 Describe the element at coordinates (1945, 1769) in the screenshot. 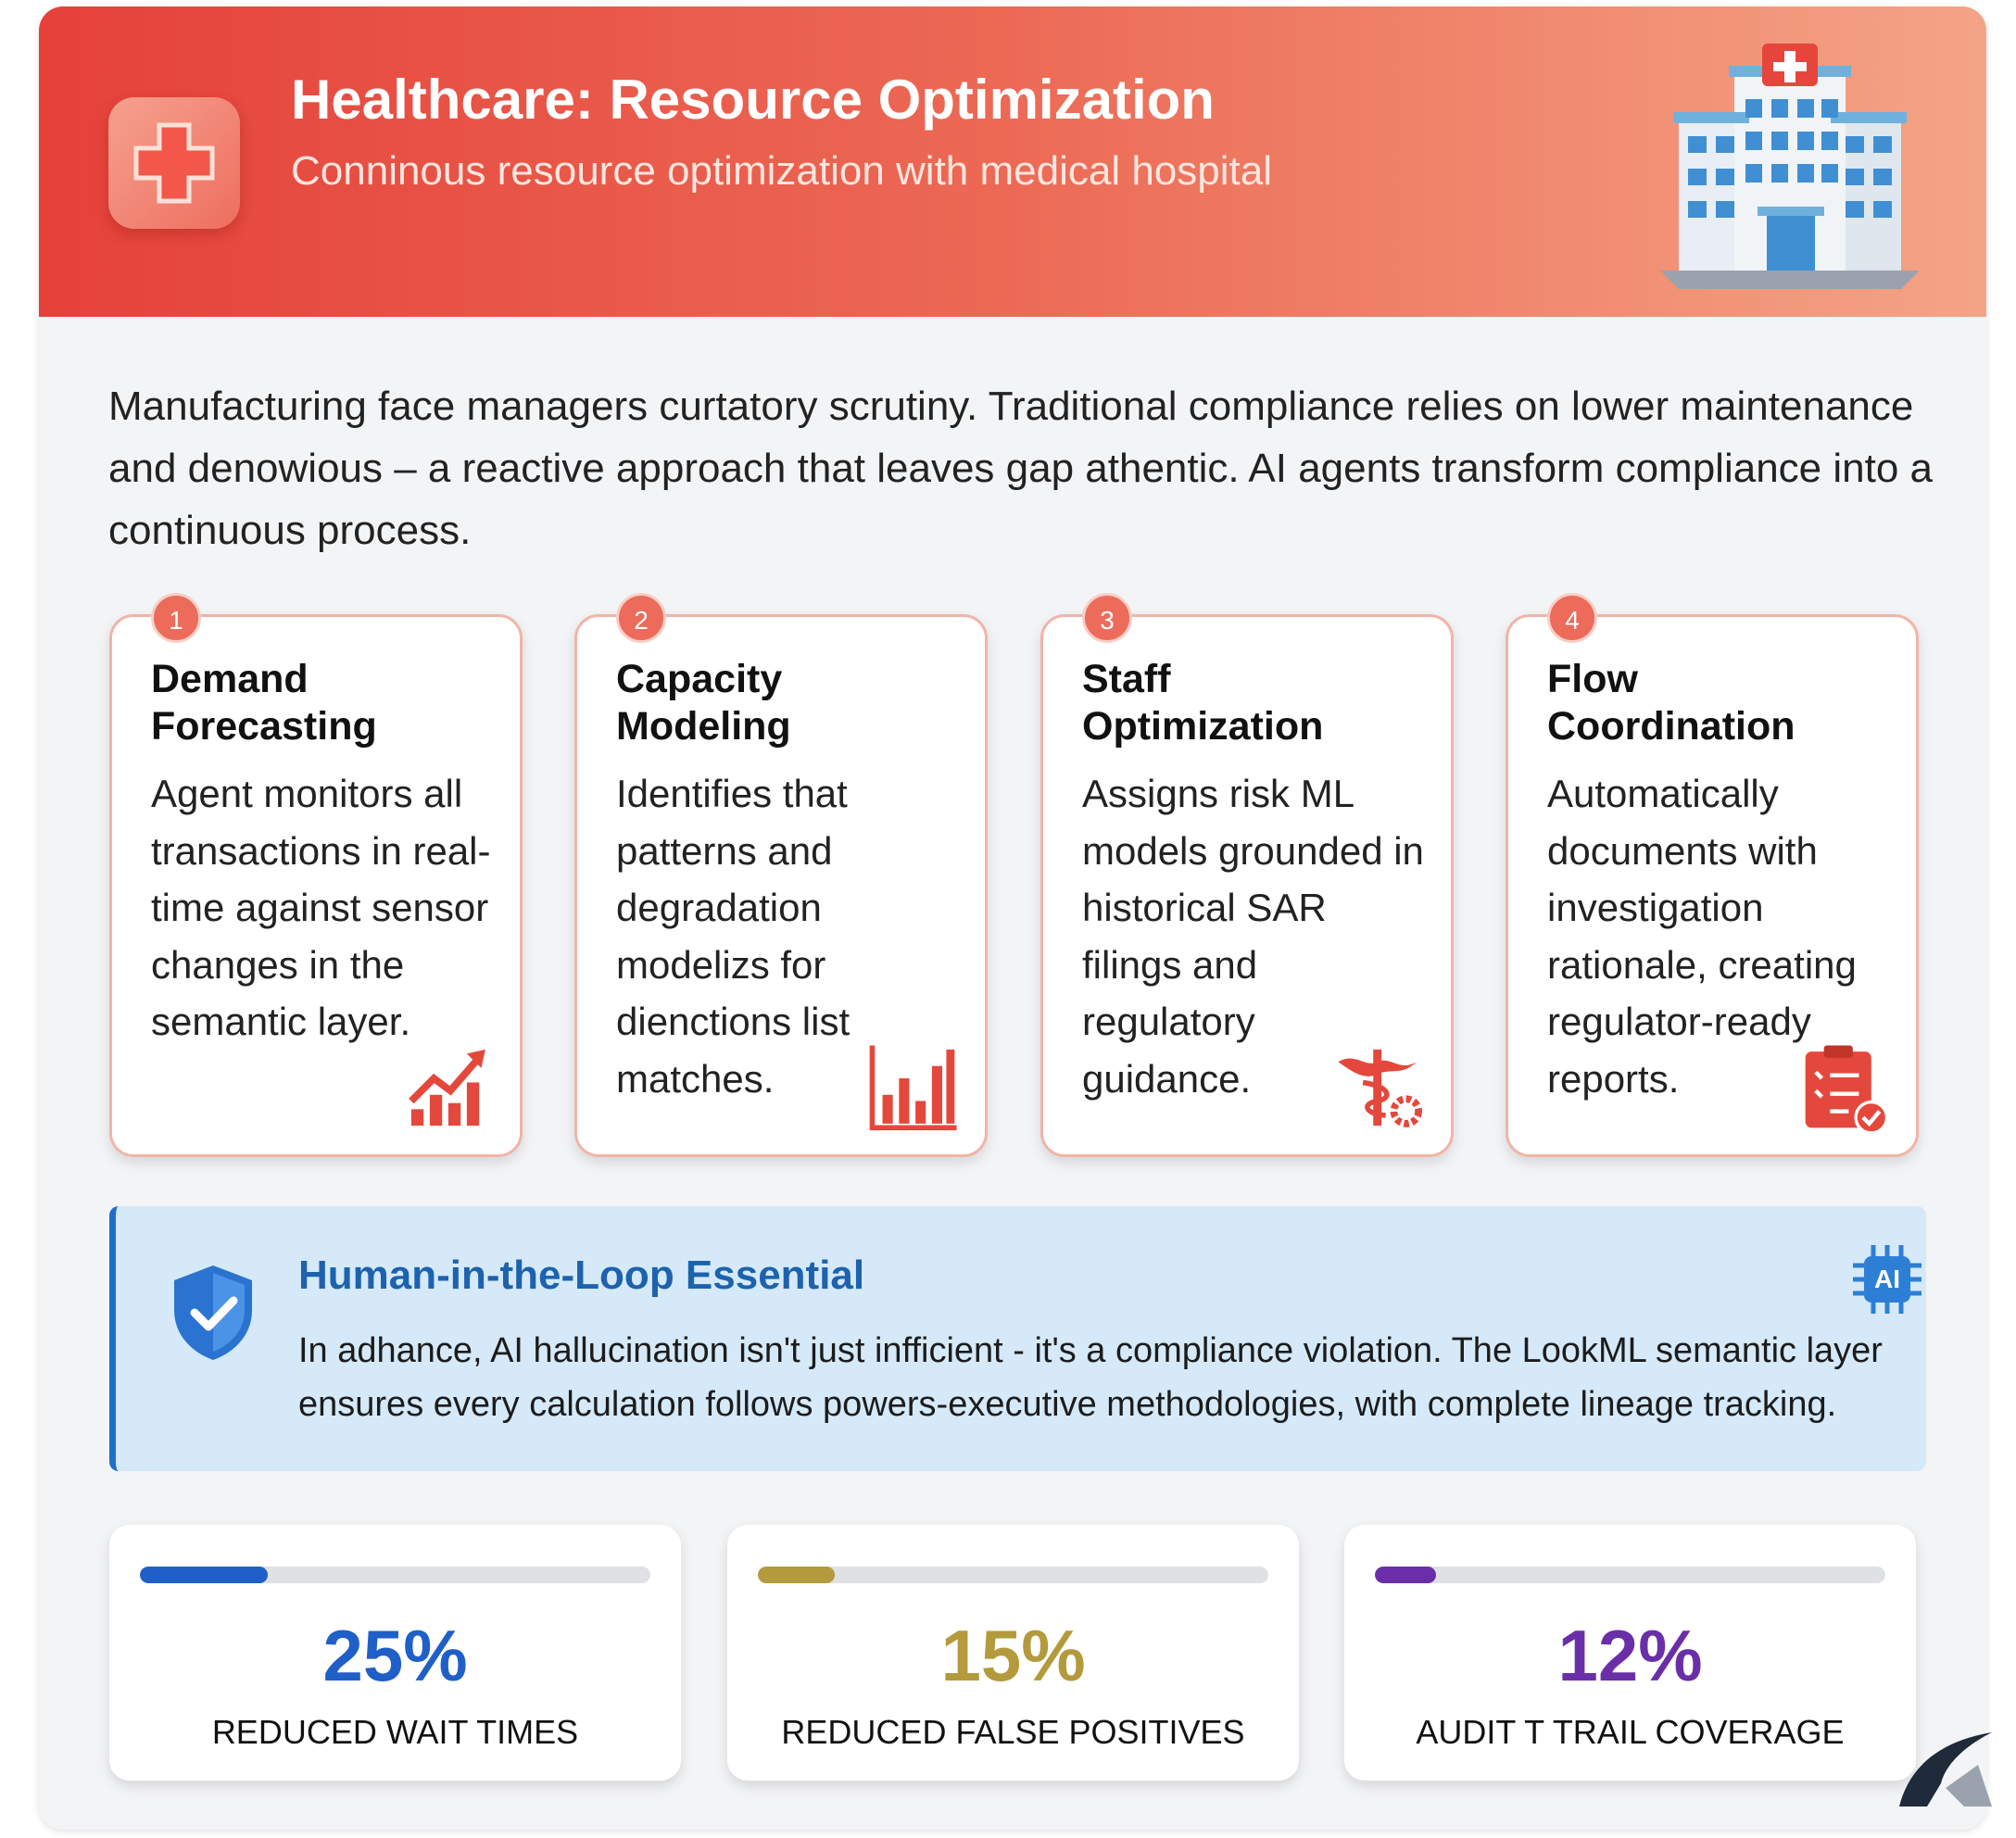

I see `logo` at that location.